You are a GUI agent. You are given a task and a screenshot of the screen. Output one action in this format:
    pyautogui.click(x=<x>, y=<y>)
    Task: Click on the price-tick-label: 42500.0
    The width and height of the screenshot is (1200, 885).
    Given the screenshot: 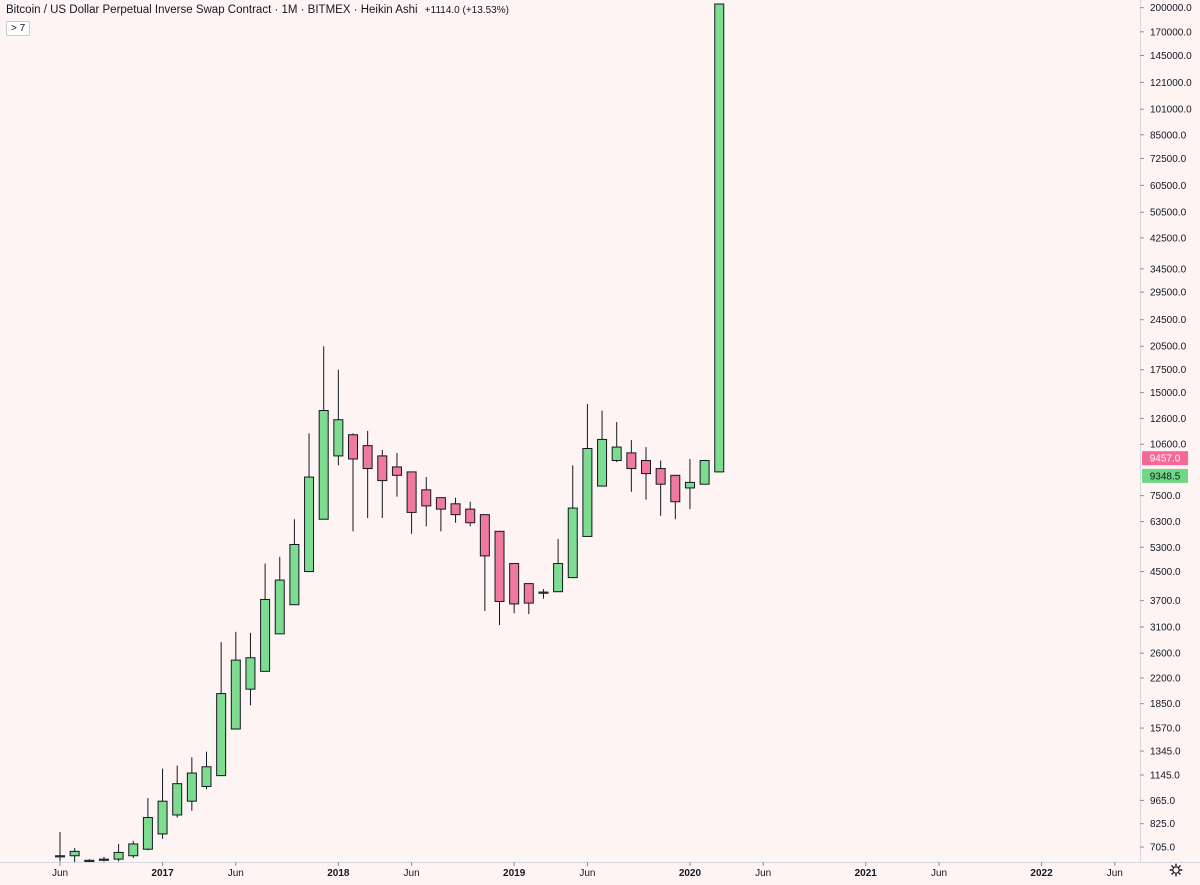 What is the action you would take?
    pyautogui.click(x=1168, y=238)
    